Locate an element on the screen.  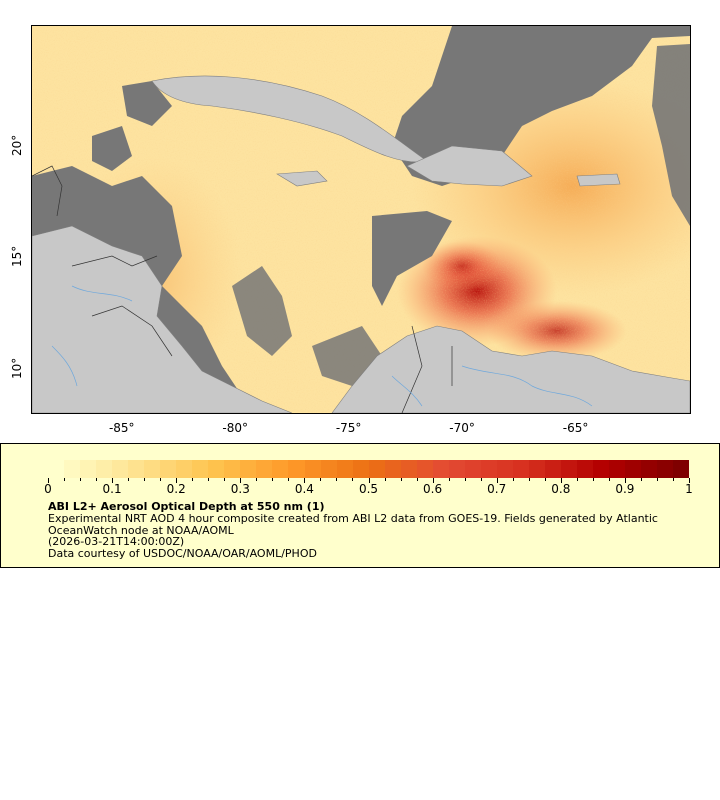
colorbar-tick-label: 0.6 is located at coordinates (433, 489).